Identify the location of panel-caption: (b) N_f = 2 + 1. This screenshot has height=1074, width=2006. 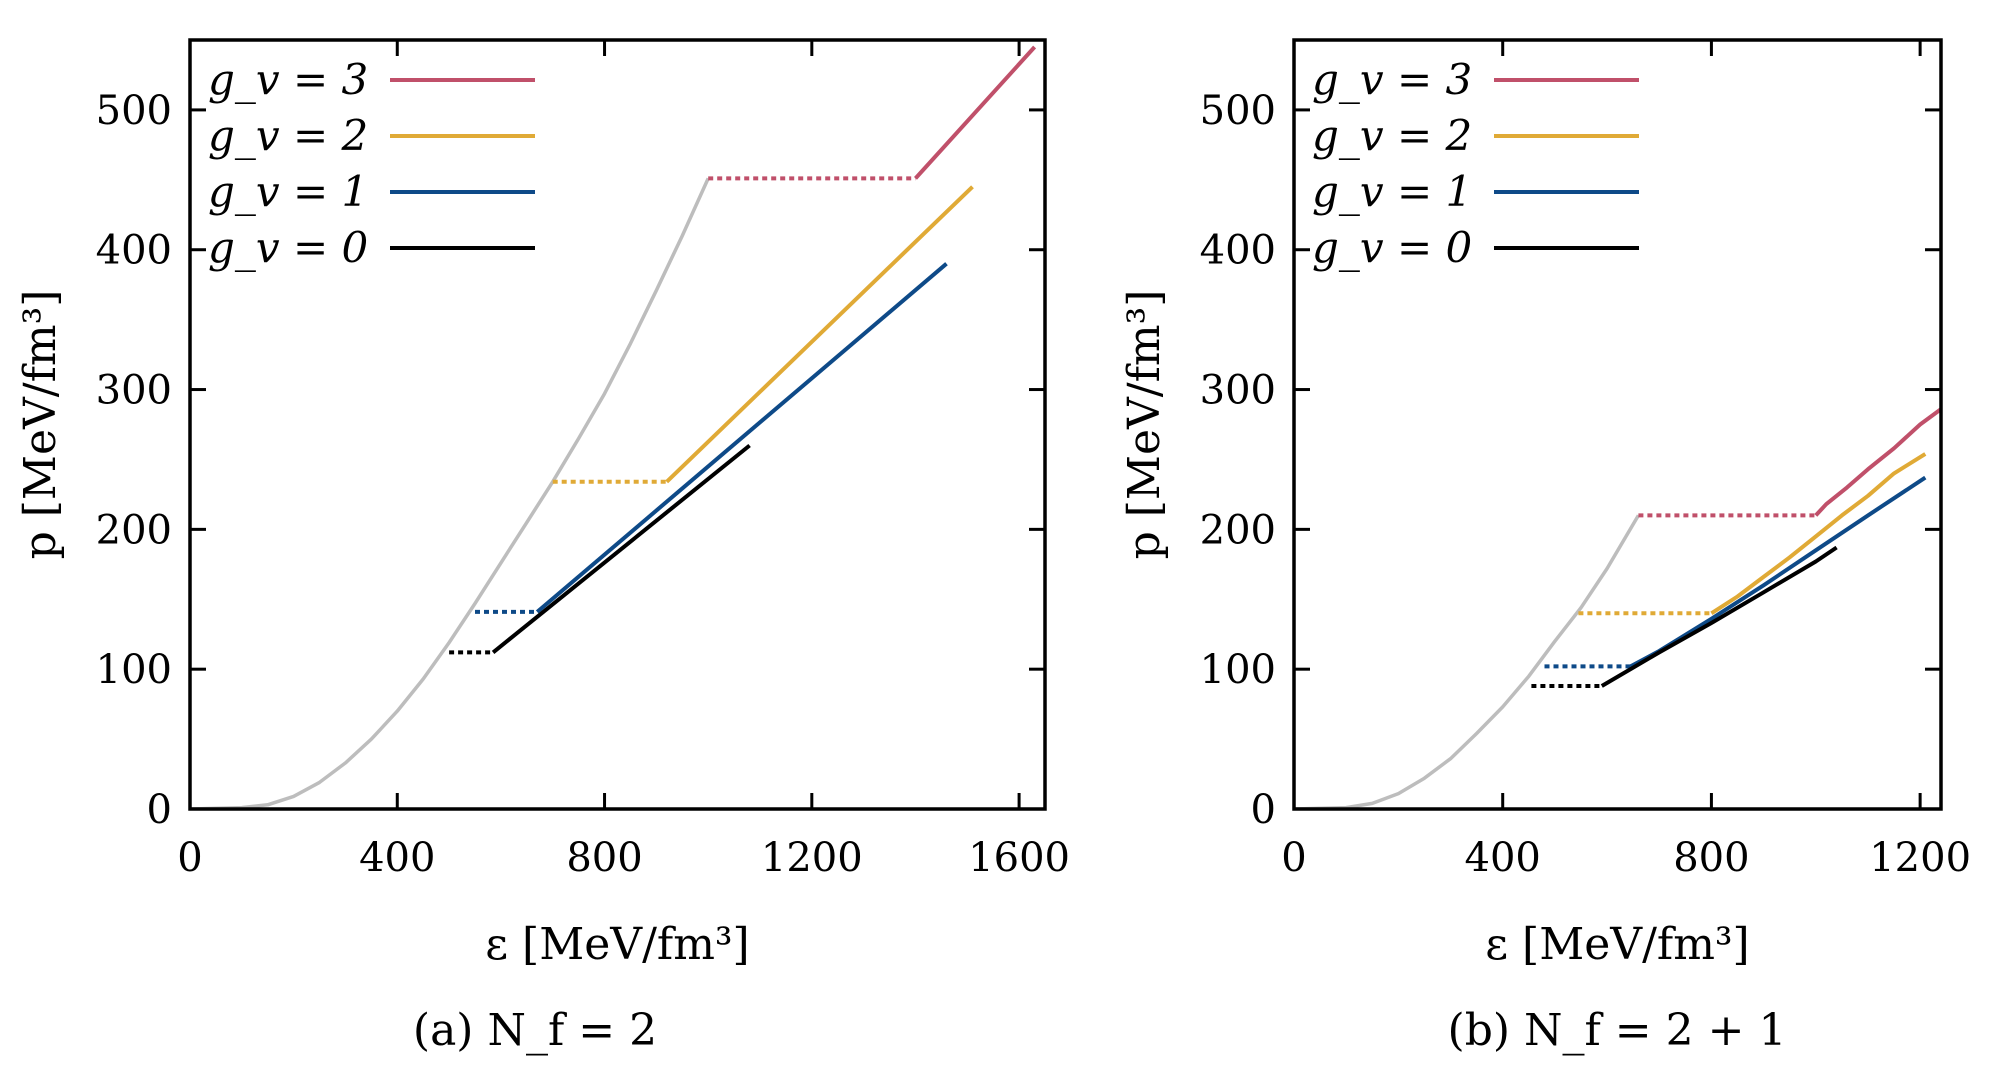
(1617, 1030).